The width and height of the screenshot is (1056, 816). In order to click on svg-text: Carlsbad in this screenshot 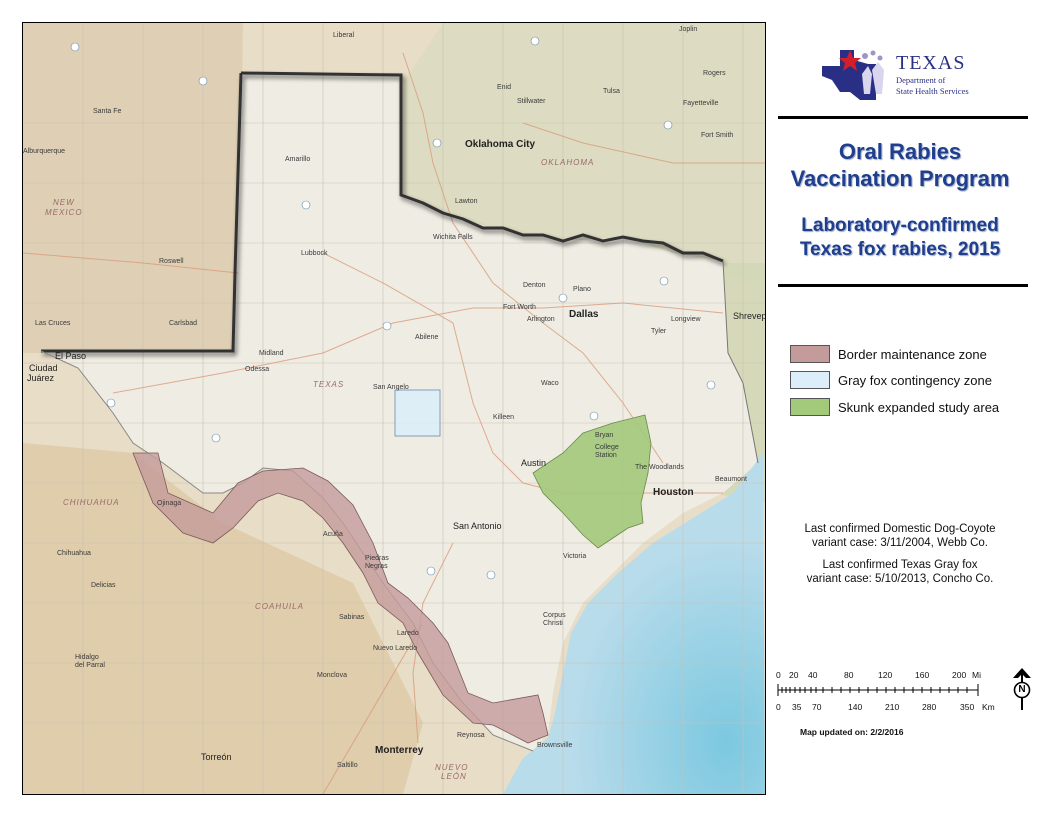, I will do `click(183, 323)`.